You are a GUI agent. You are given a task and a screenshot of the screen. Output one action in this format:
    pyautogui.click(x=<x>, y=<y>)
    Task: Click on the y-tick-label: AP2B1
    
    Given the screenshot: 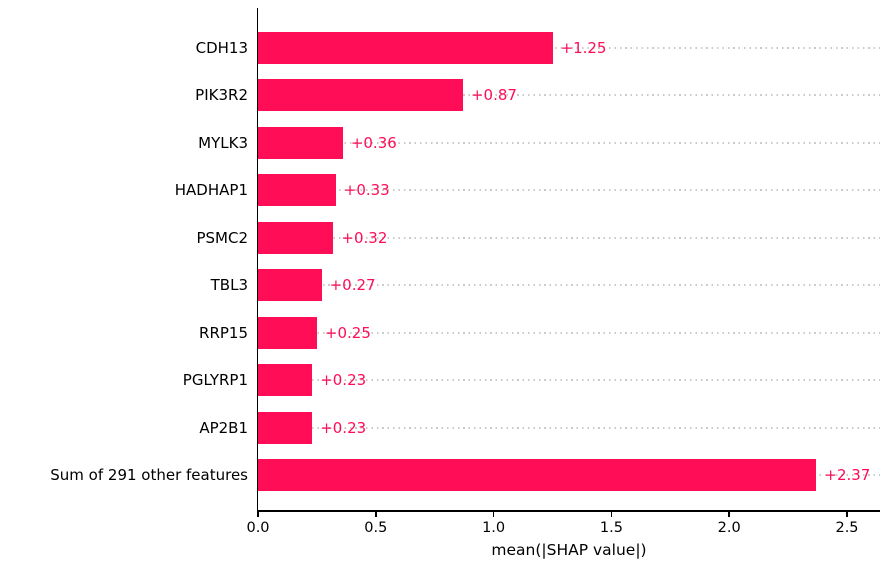 What is the action you would take?
    pyautogui.click(x=223, y=427)
    